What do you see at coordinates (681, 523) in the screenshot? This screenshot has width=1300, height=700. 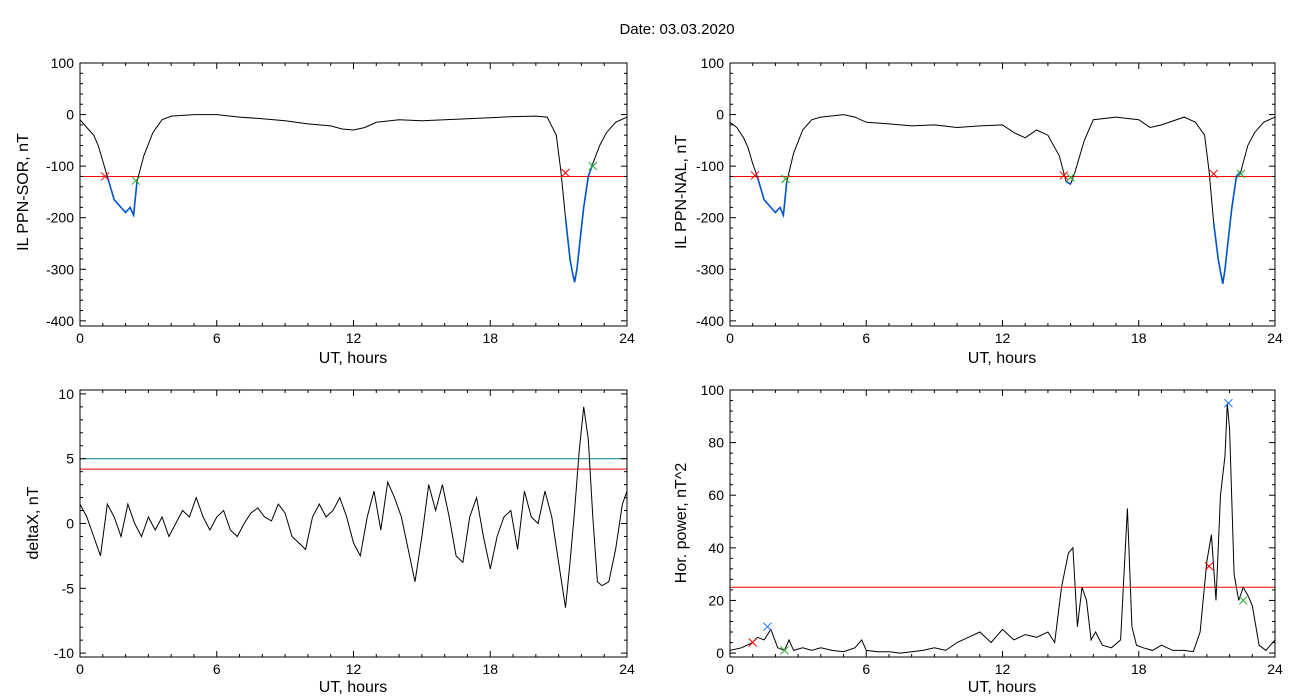 I see `y-axis-title: Hor. power, nT^2` at bounding box center [681, 523].